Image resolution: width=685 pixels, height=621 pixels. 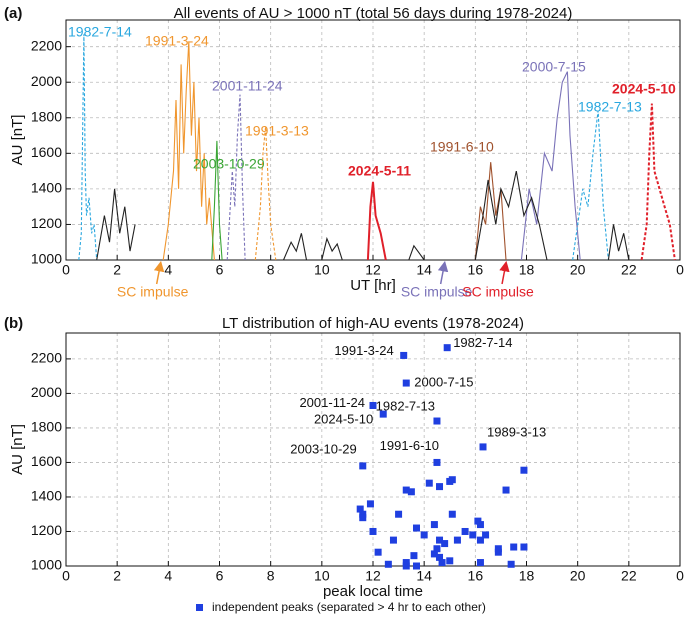 What do you see at coordinates (373, 591) in the screenshot?
I see `x-axis-label: peak local time` at bounding box center [373, 591].